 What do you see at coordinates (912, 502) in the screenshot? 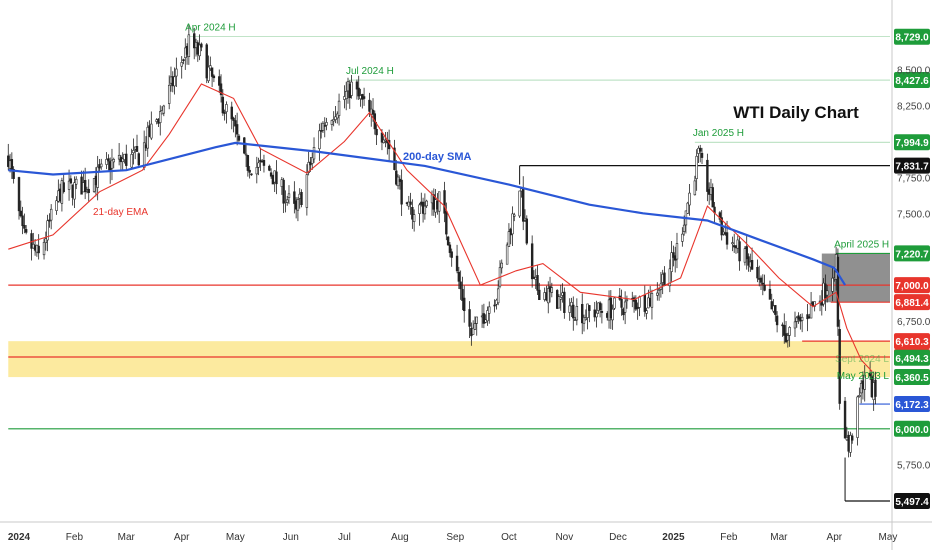
I see `price-tag-label: 5,497.4` at bounding box center [912, 502].